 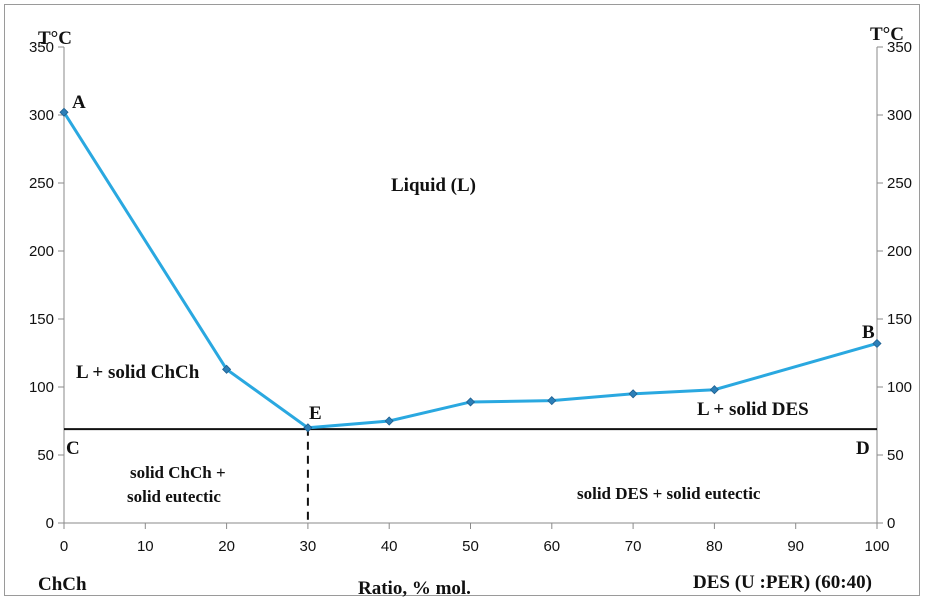 What do you see at coordinates (41, 387) in the screenshot?
I see `y-tick-label-left: 100` at bounding box center [41, 387].